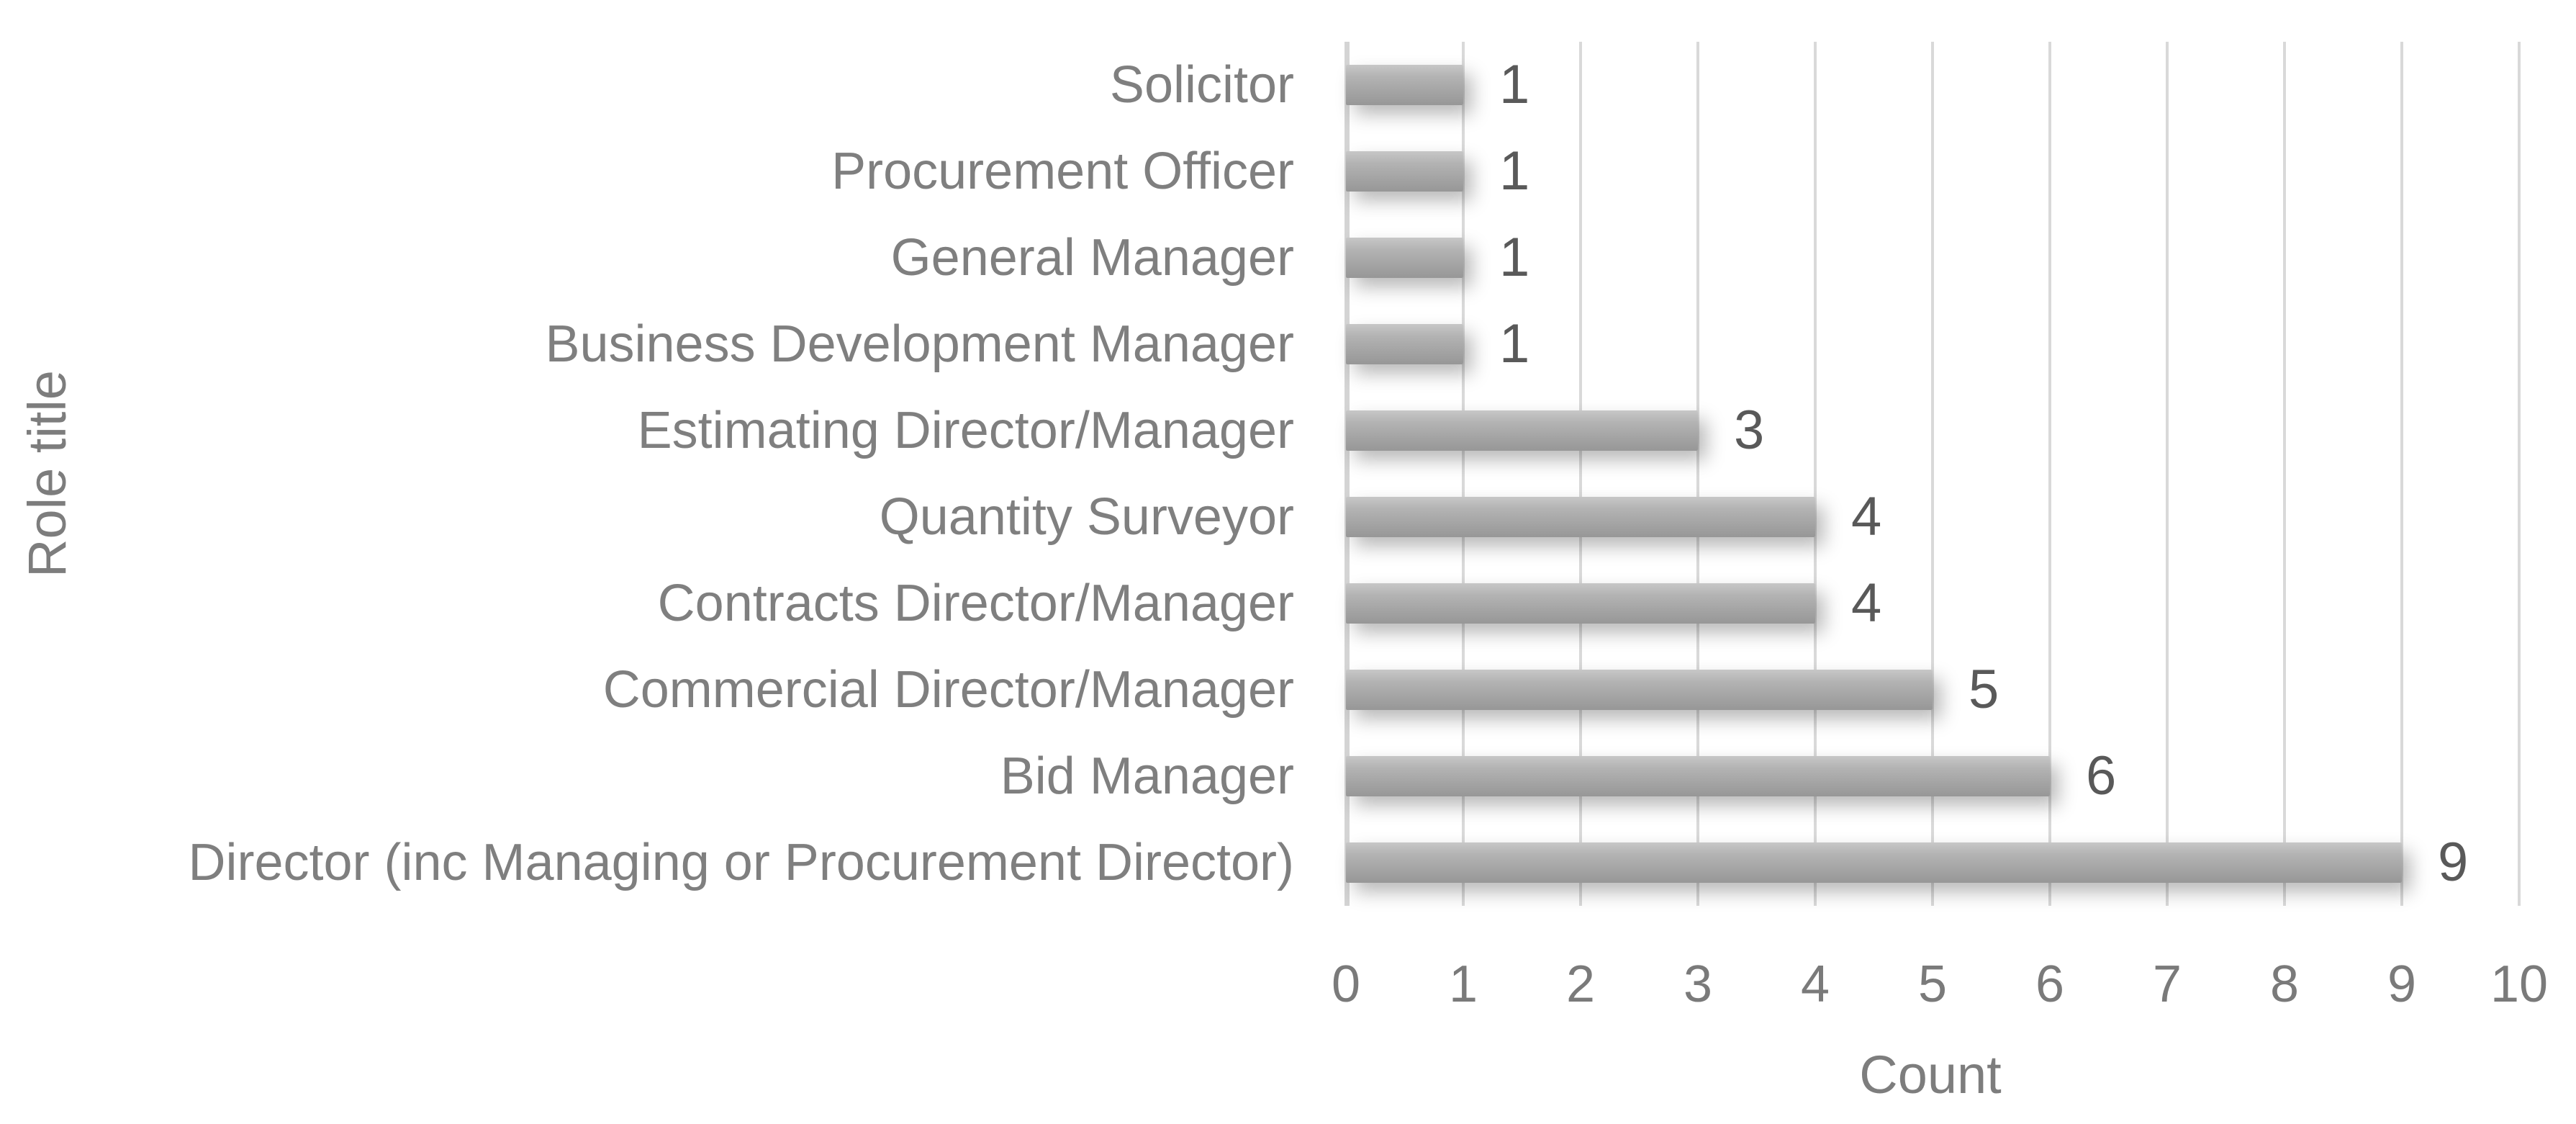  Describe the element at coordinates (2101, 776) in the screenshot. I see `bar-value-label: 6` at that location.